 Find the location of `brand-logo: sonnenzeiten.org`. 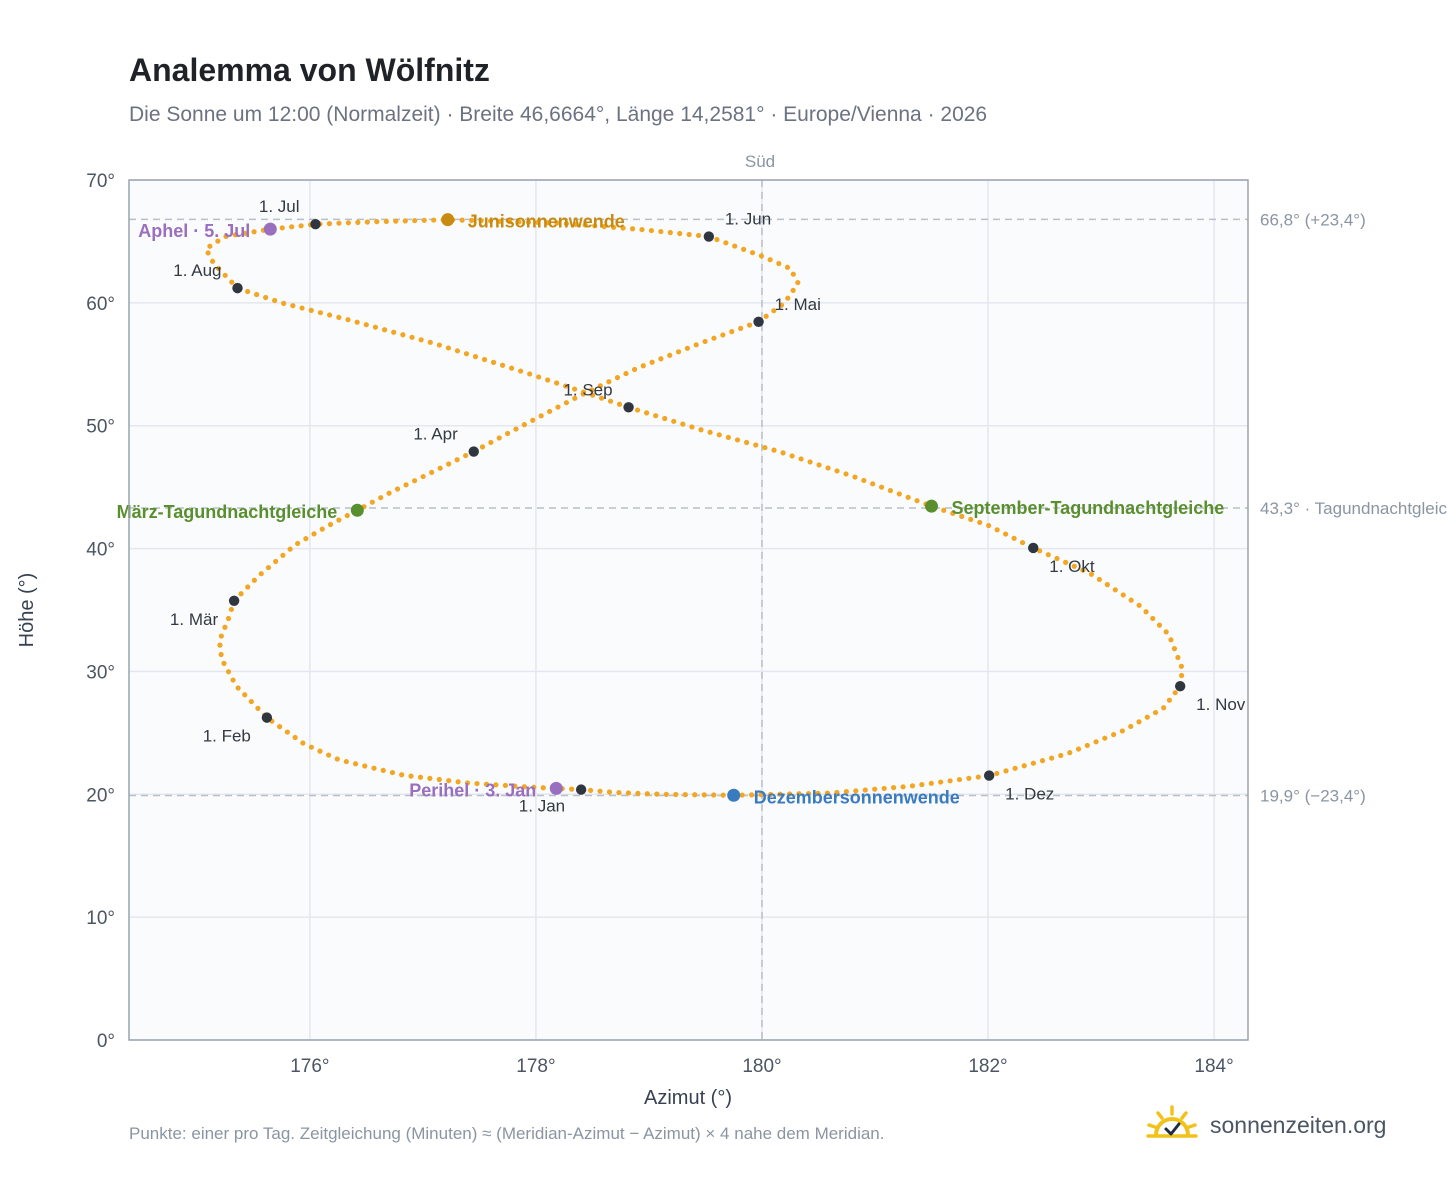

brand-logo: sonnenzeiten.org is located at coordinates (1266, 1125).